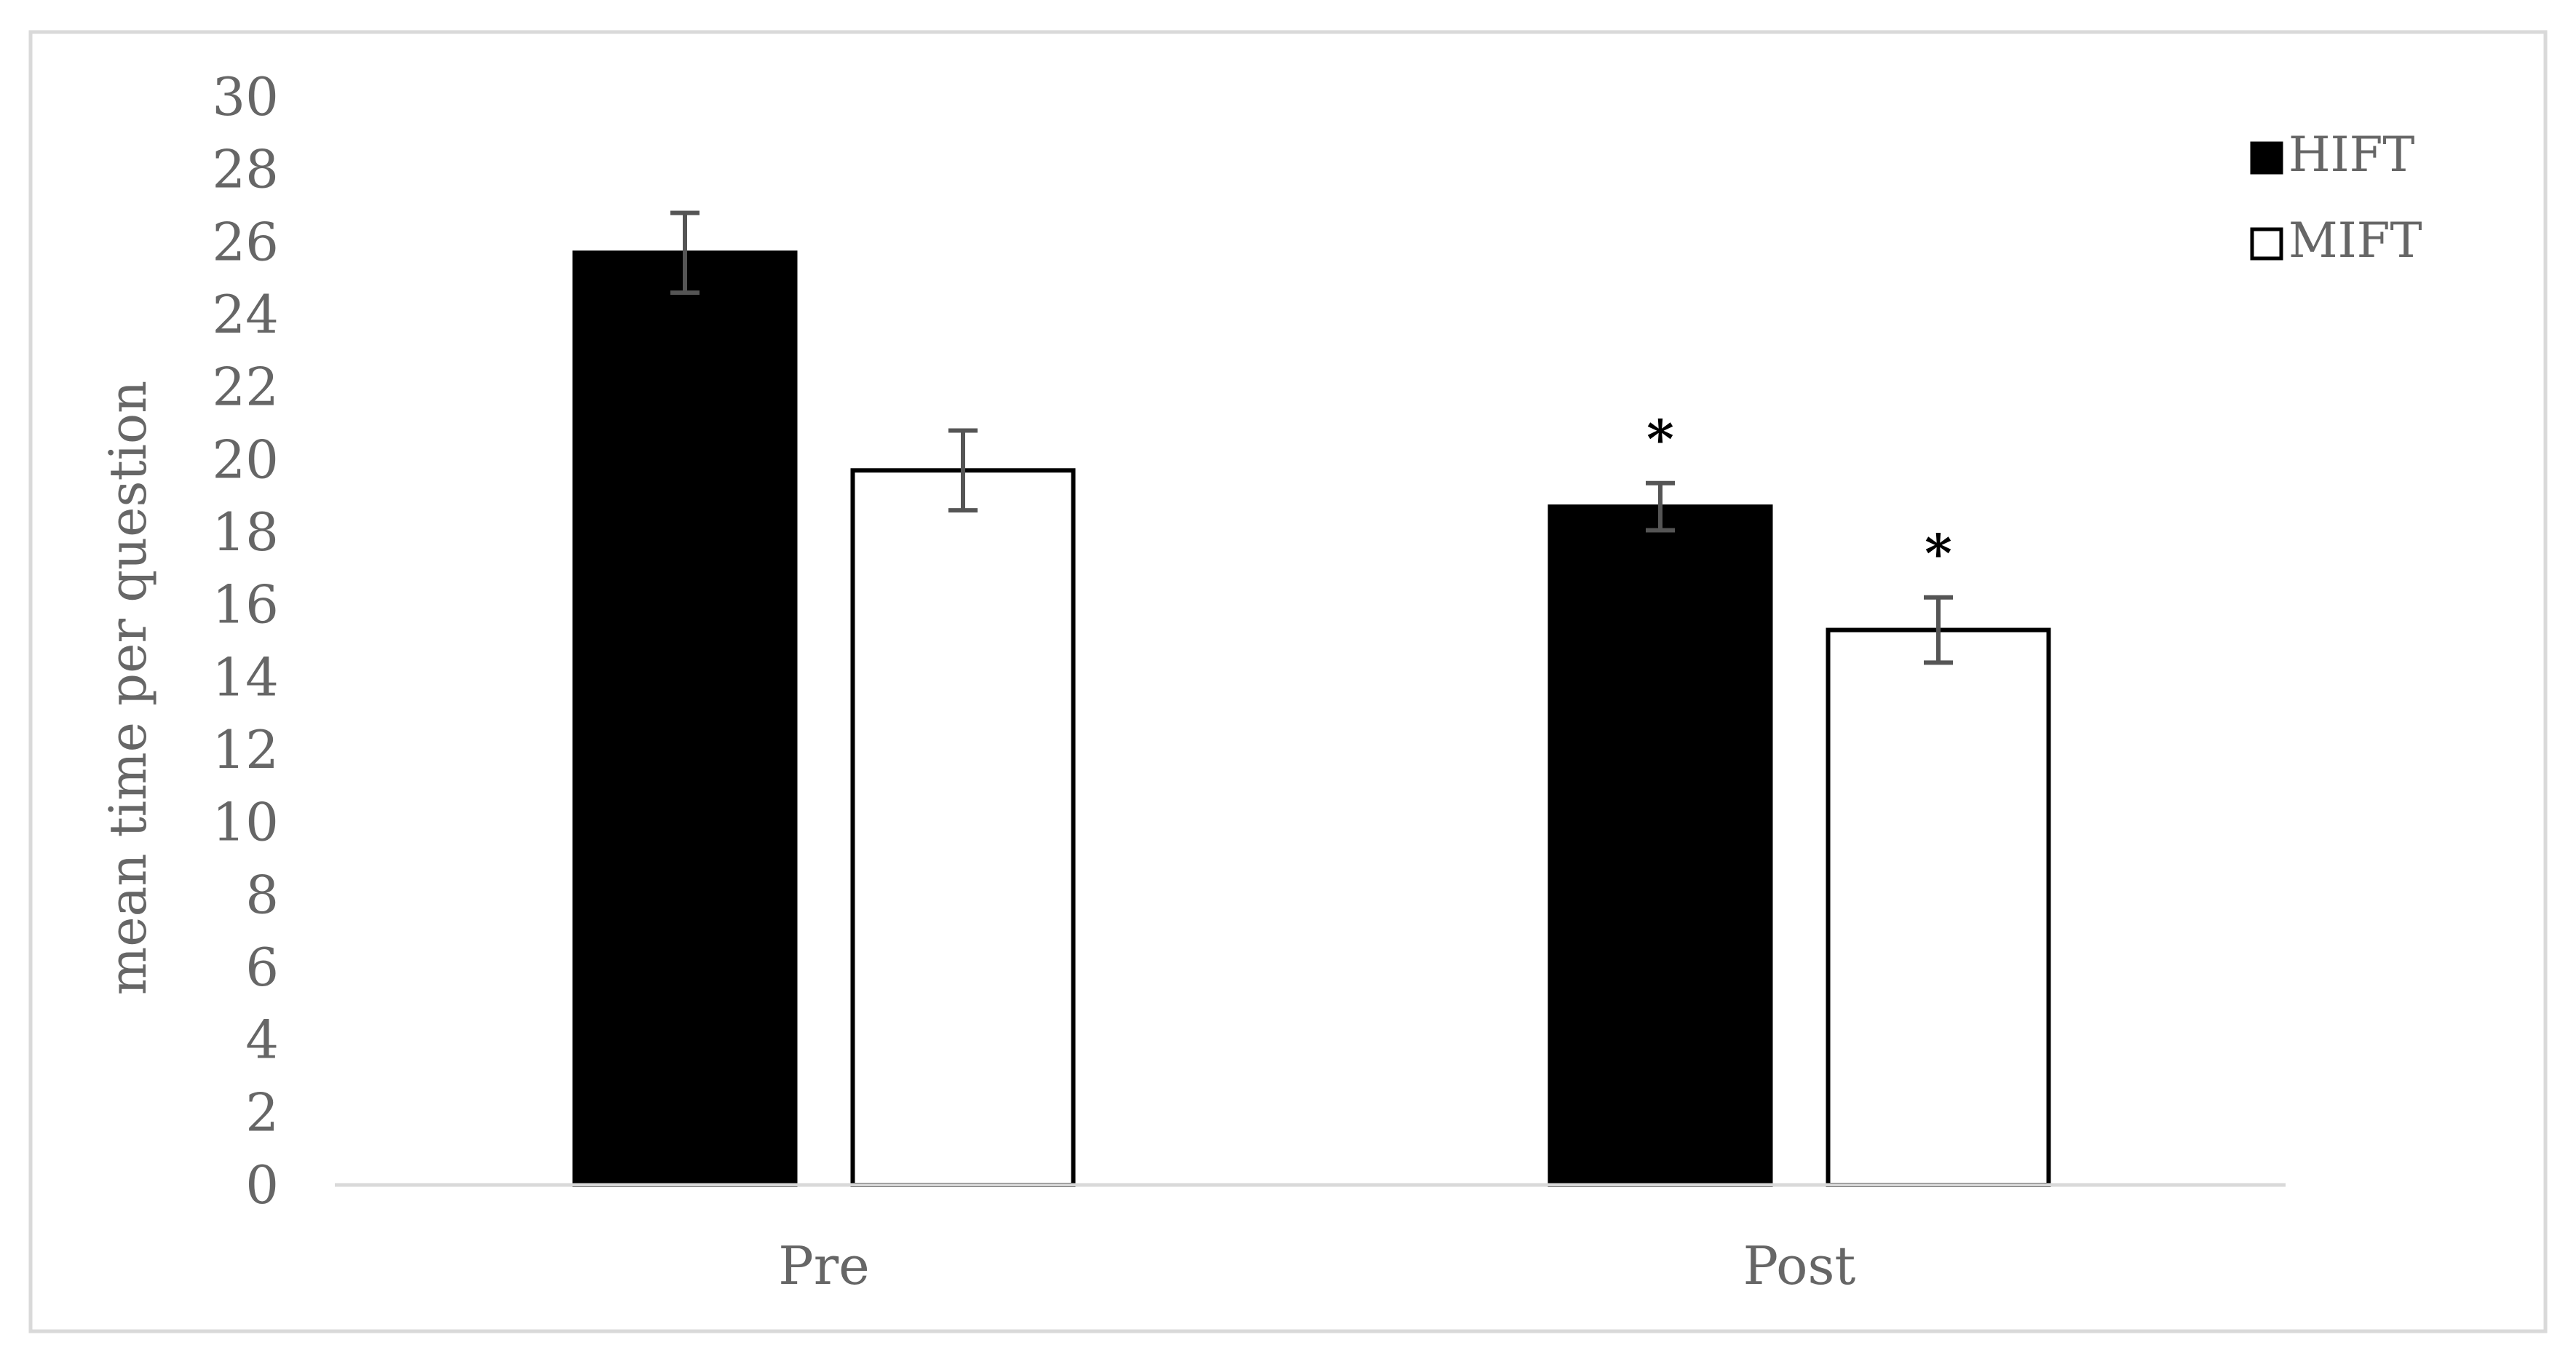 The width and height of the screenshot is (2576, 1348). Describe the element at coordinates (2336, 198) in the screenshot. I see `legend: HIFT MIFT` at that location.